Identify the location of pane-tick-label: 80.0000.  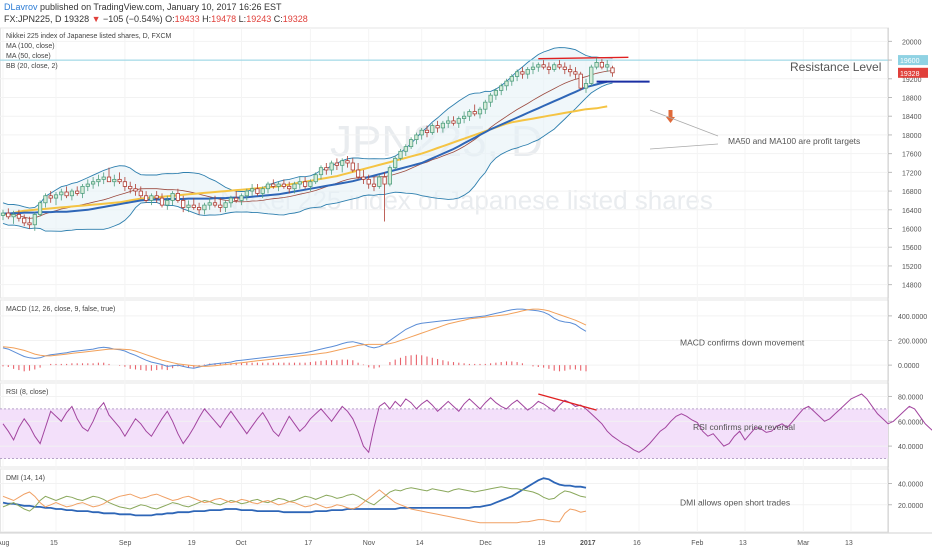
(910, 397).